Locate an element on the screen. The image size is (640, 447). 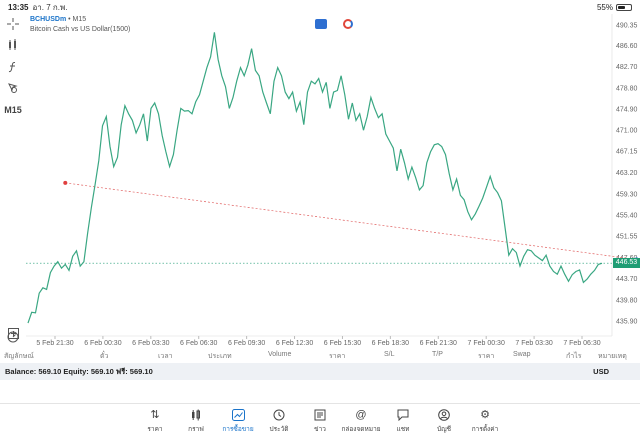
chat-icon is located at coordinates (403, 415).